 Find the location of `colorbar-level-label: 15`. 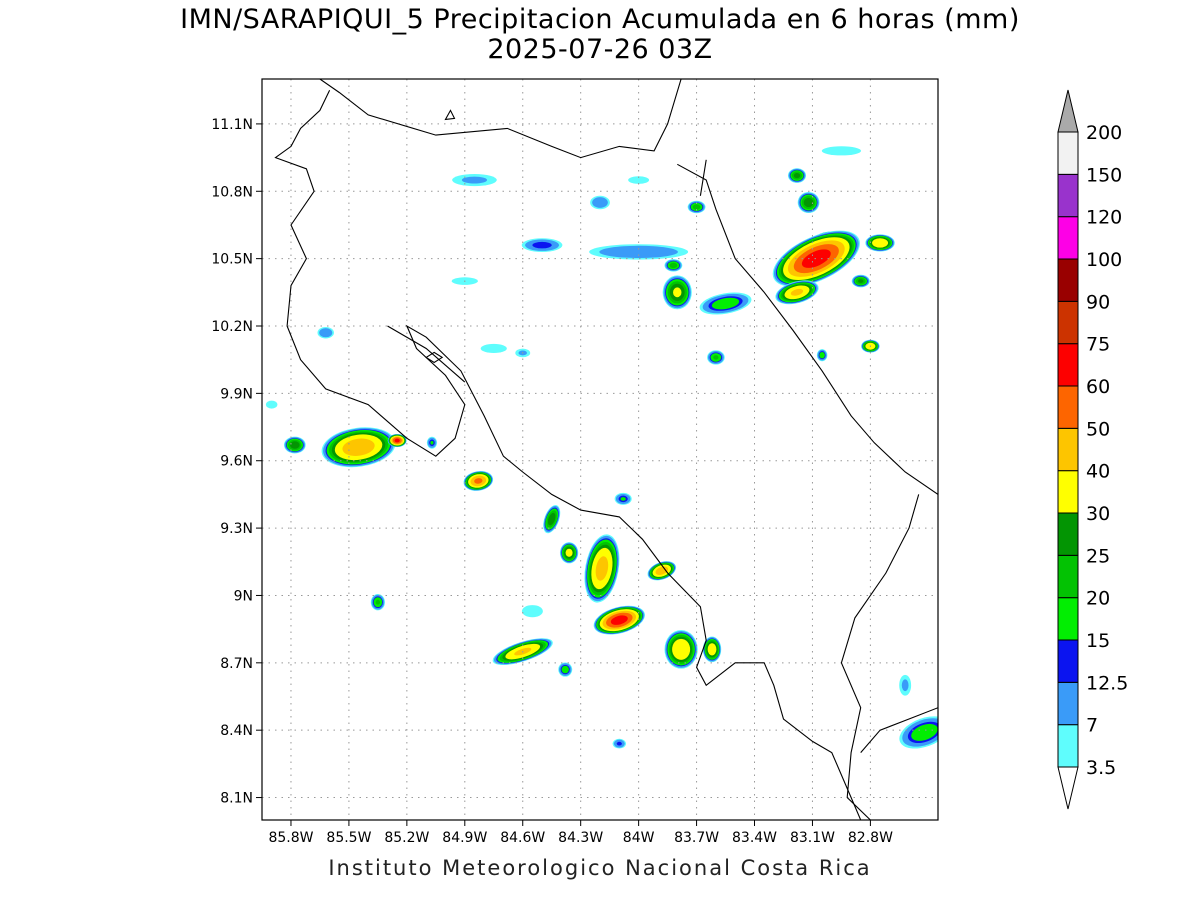

colorbar-level-label: 15 is located at coordinates (1098, 641).